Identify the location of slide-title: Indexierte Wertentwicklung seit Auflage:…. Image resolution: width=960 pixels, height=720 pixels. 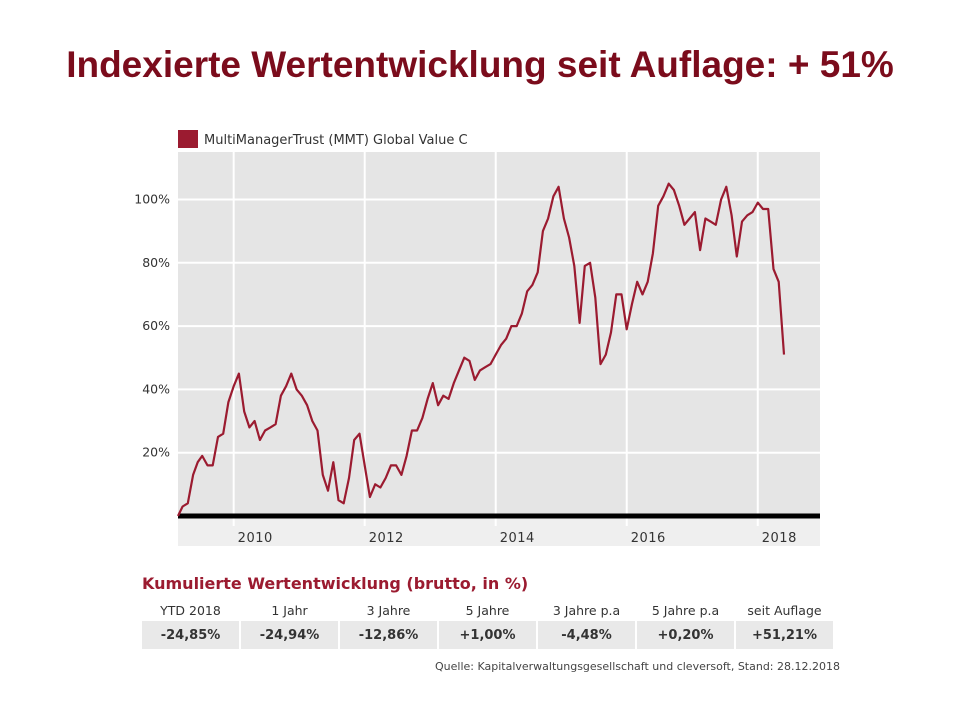
(480, 64).